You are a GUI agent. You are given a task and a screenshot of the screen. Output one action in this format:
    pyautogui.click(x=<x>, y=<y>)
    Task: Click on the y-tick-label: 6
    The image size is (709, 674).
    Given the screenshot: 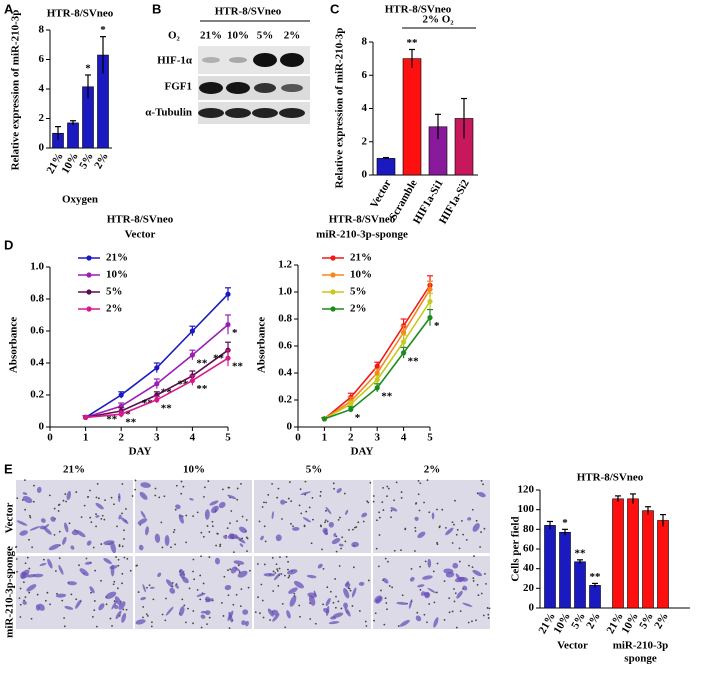 What is the action you would take?
    pyautogui.click(x=42, y=59)
    